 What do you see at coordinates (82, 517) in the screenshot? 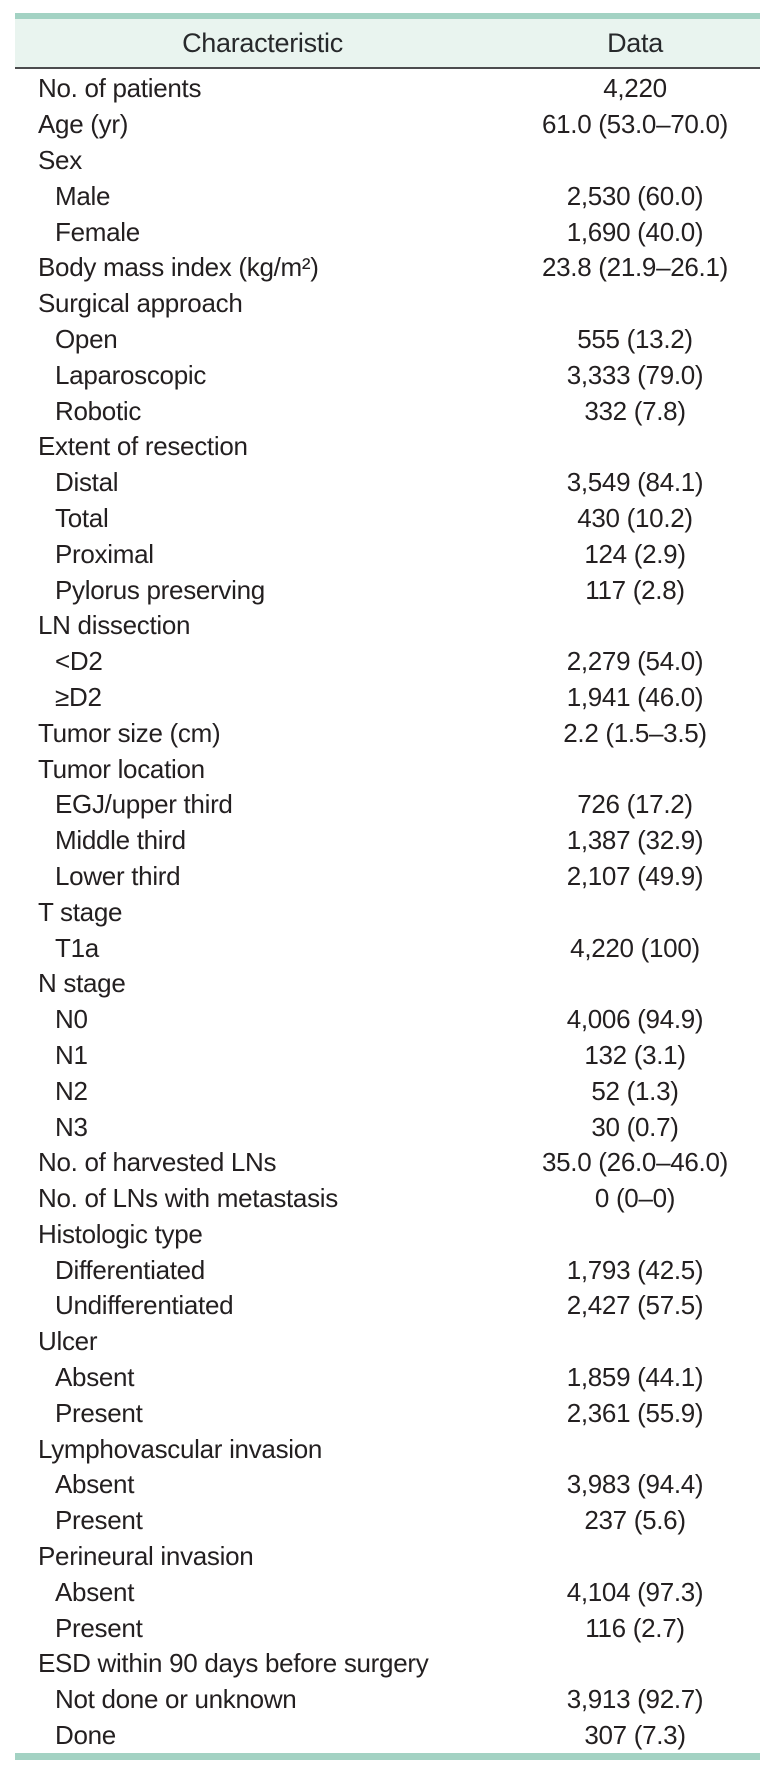
I see `row-label: Total` at bounding box center [82, 517].